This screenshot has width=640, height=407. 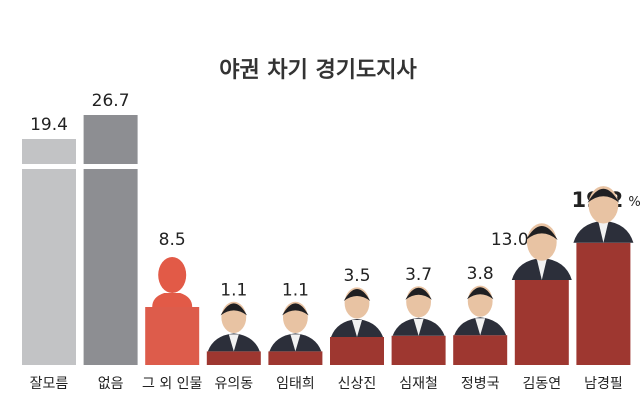 I want to click on data-label: 19.4, so click(x=49, y=125).